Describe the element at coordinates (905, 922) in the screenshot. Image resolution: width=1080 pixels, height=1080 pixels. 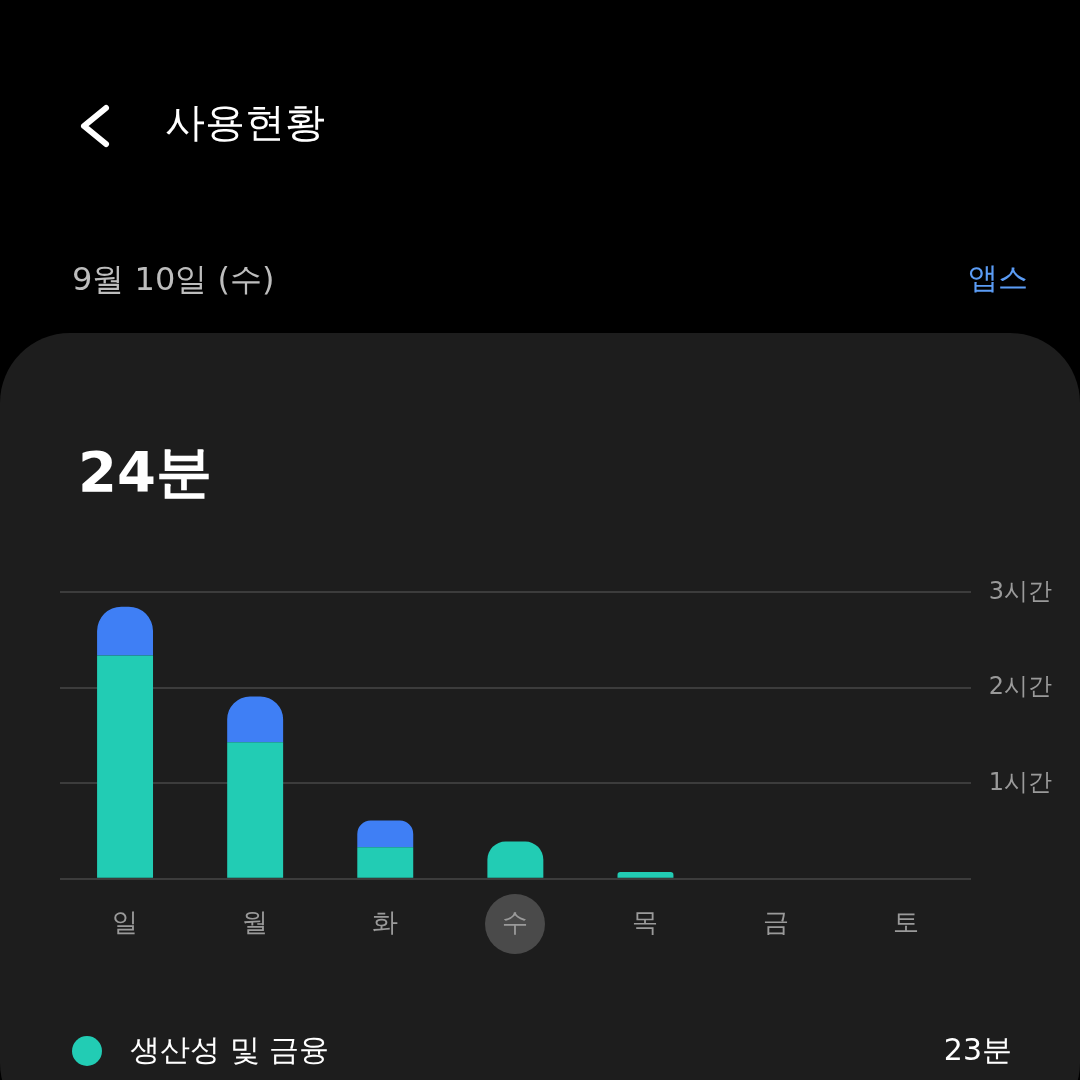
I see `x-tick-label: 토` at that location.